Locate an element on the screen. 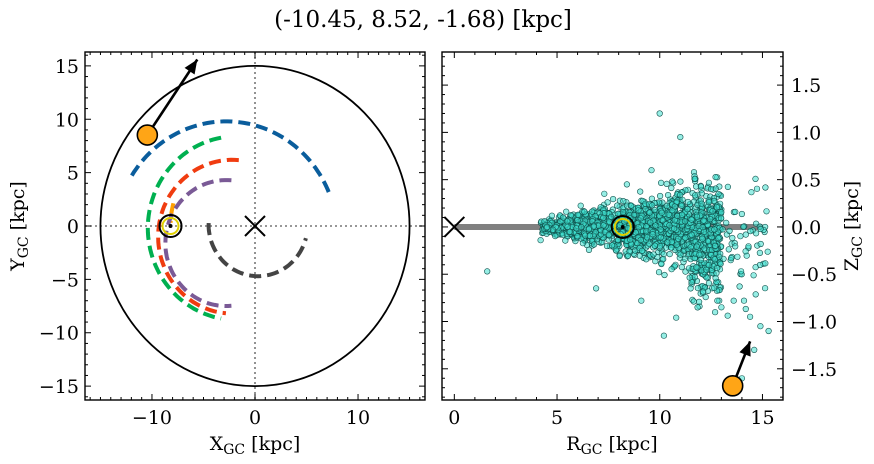 The height and width of the screenshot is (464, 874). object-marker is located at coordinates (147, 135).